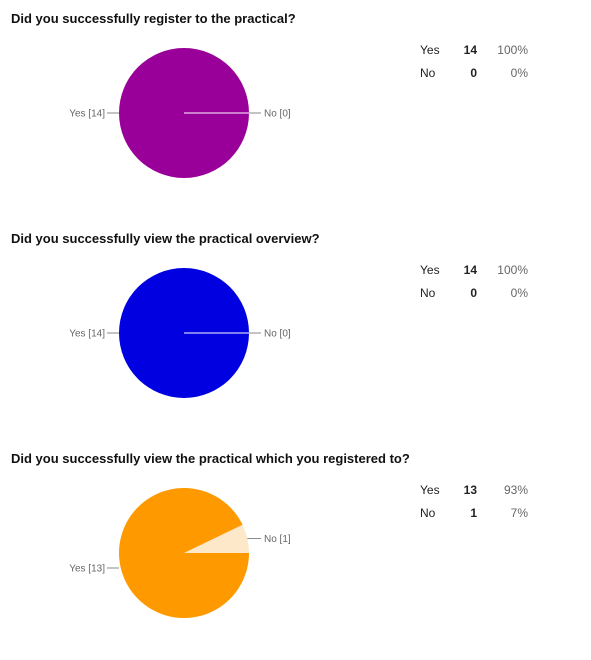 The width and height of the screenshot is (591, 660). Describe the element at coordinates (277, 539) in the screenshot. I see `slice-label-no: No [1]` at that location.